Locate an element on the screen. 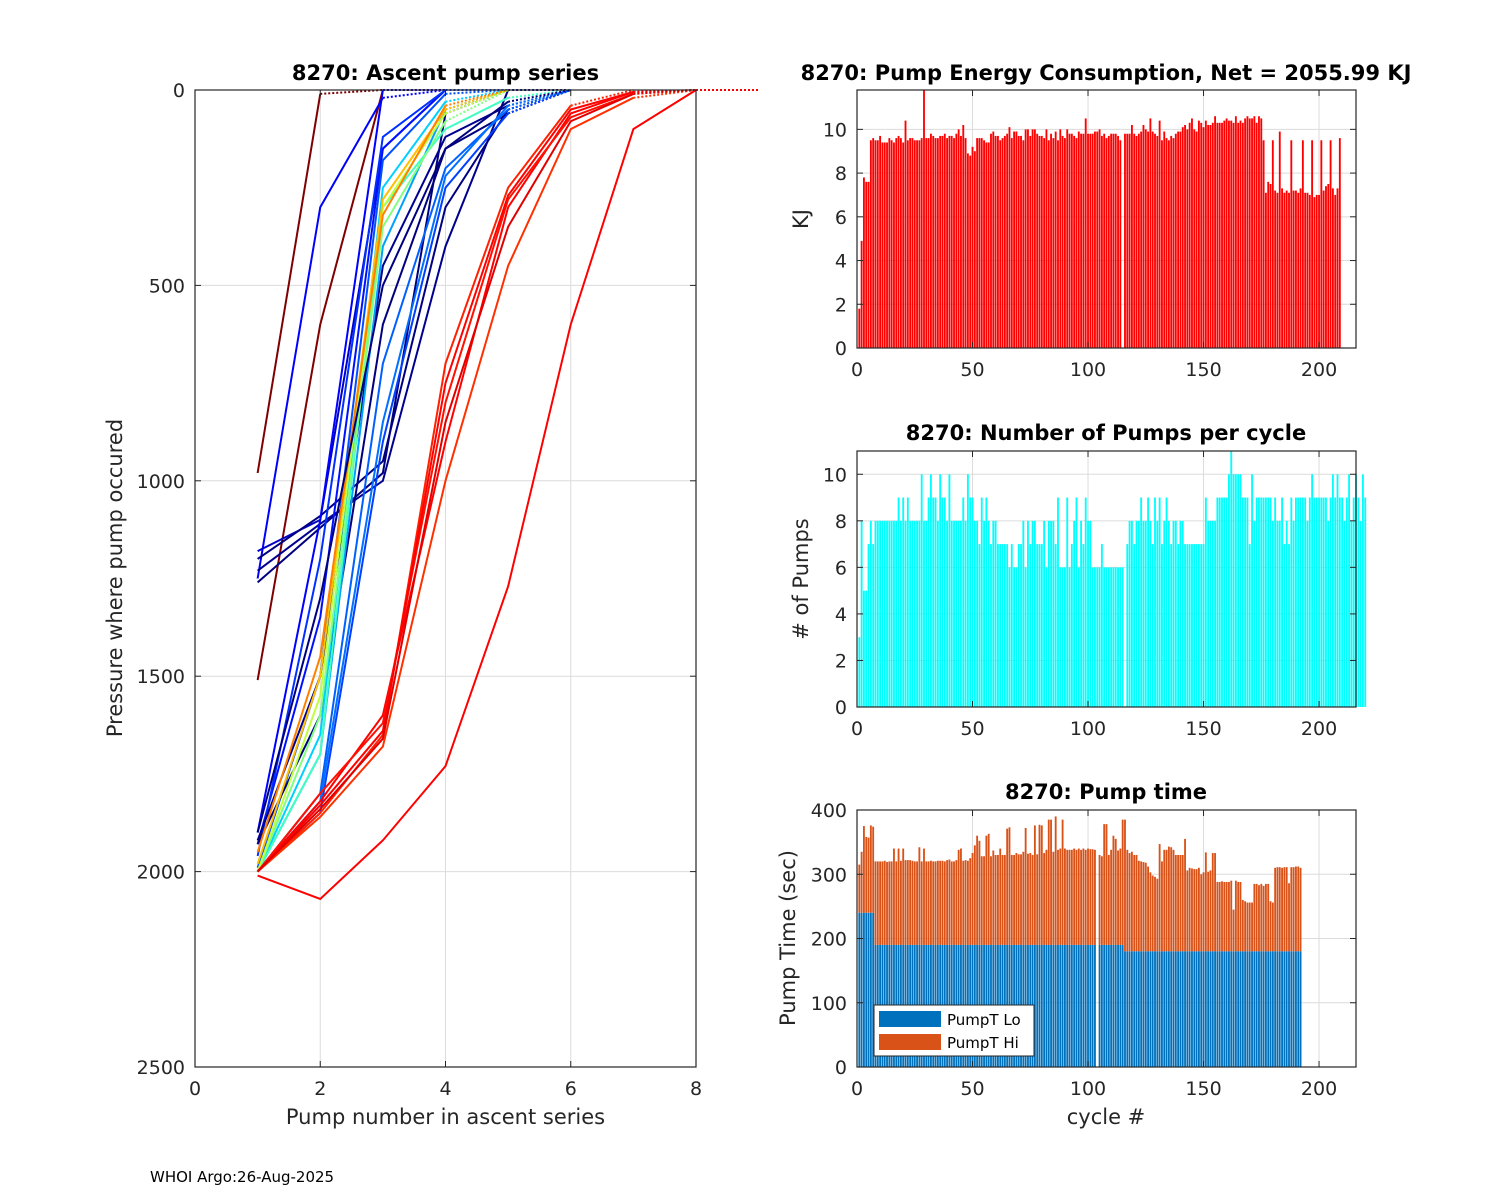  pumps-xtick-label: 0 is located at coordinates (857, 729).